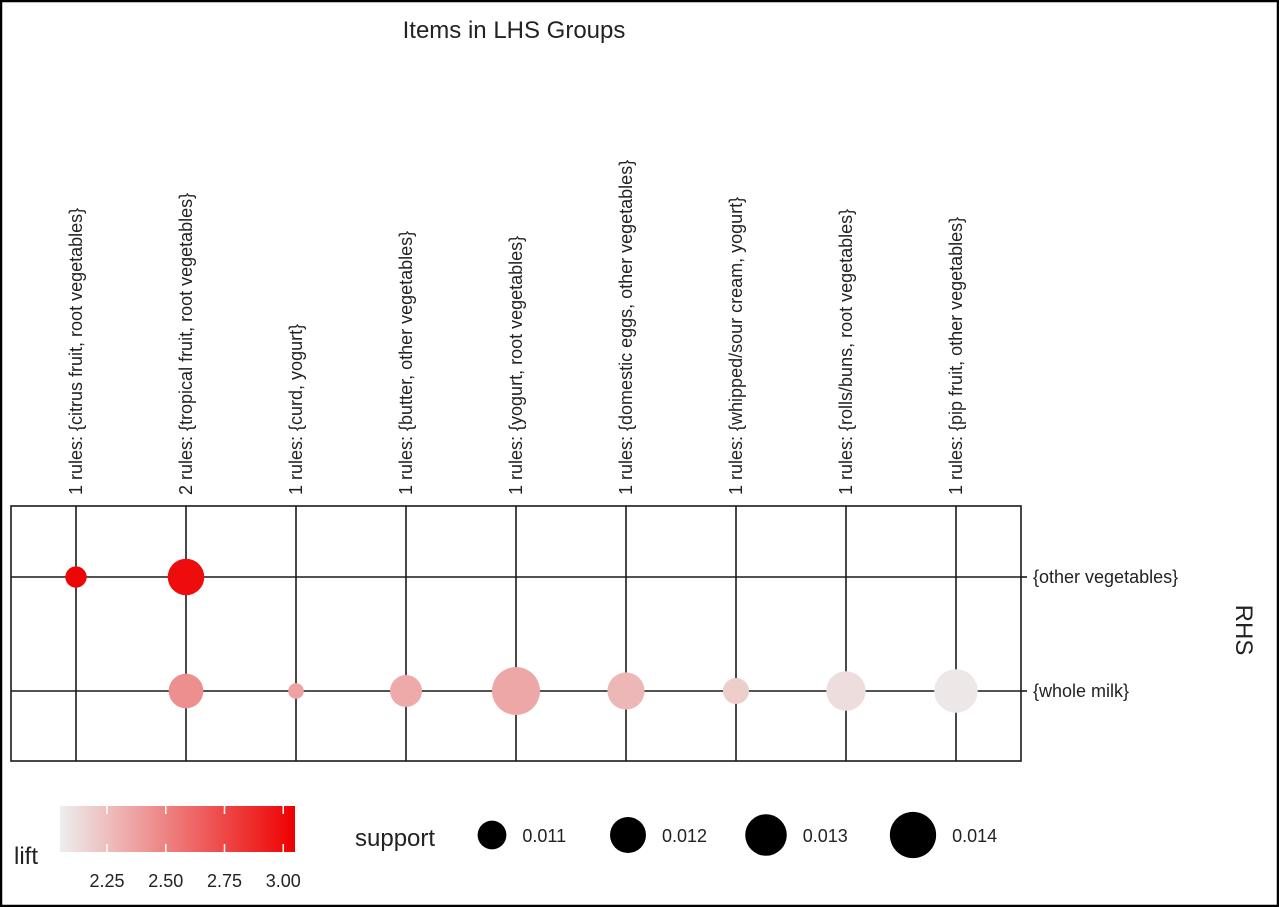  What do you see at coordinates (516, 365) in the screenshot?
I see `lhs-group-label: 1 rules: {yogurt, root vegetables}` at bounding box center [516, 365].